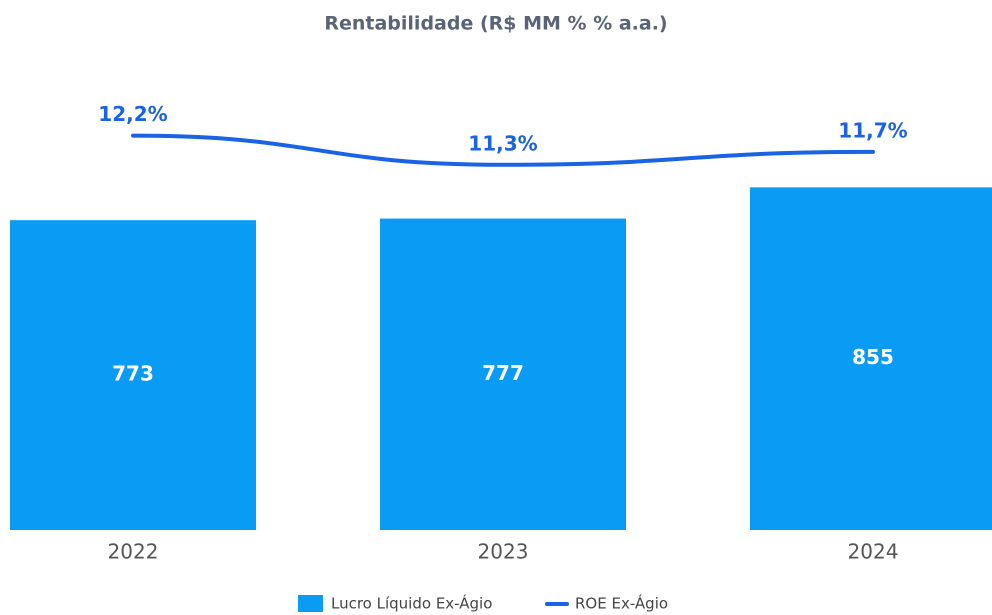 The width and height of the screenshot is (992, 615). I want to click on bar-value-label: 773, so click(133, 374).